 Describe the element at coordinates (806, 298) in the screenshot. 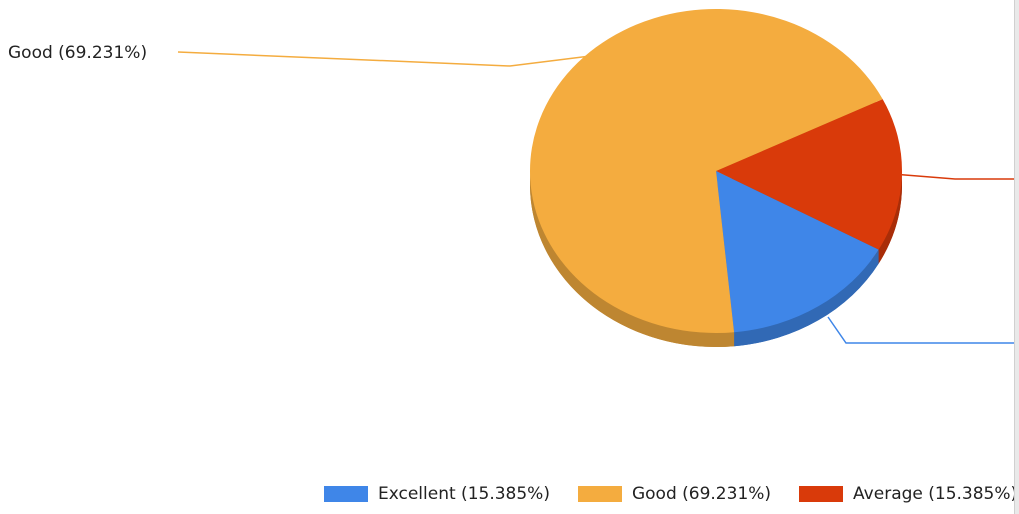

I see `pie-side-excellent` at that location.